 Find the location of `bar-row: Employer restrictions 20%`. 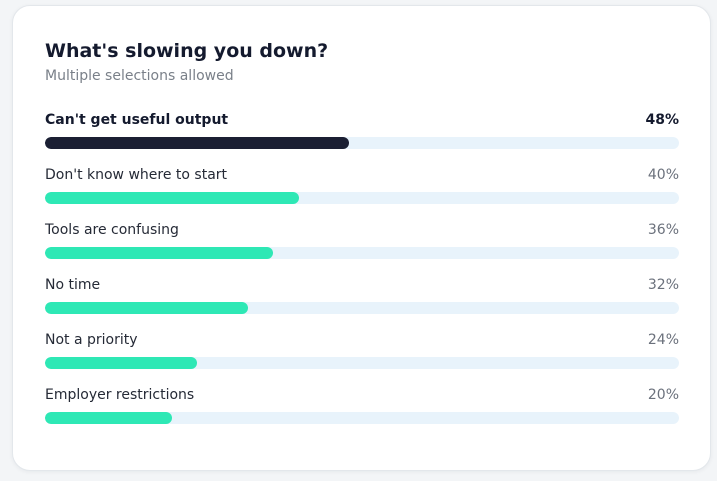

bar-row: Employer restrictions 20% is located at coordinates (362, 414).